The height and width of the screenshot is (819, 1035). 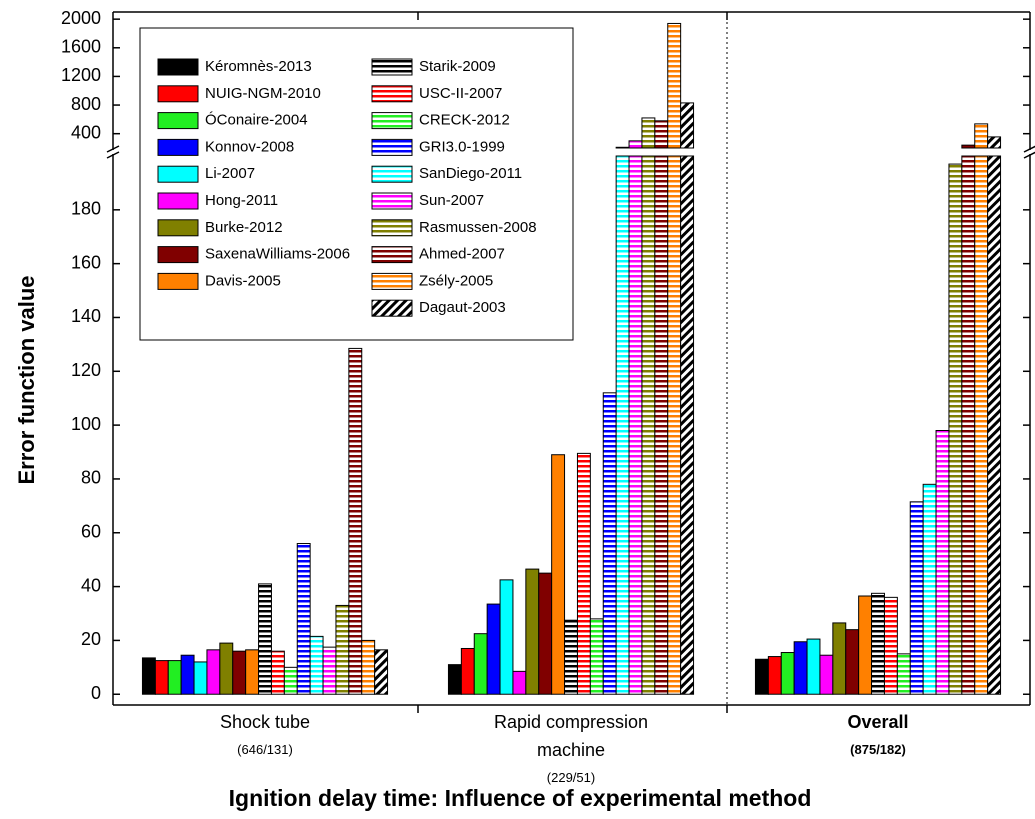 What do you see at coordinates (263, 93) in the screenshot?
I see `legend-label: NUIG-NGM-2010` at bounding box center [263, 93].